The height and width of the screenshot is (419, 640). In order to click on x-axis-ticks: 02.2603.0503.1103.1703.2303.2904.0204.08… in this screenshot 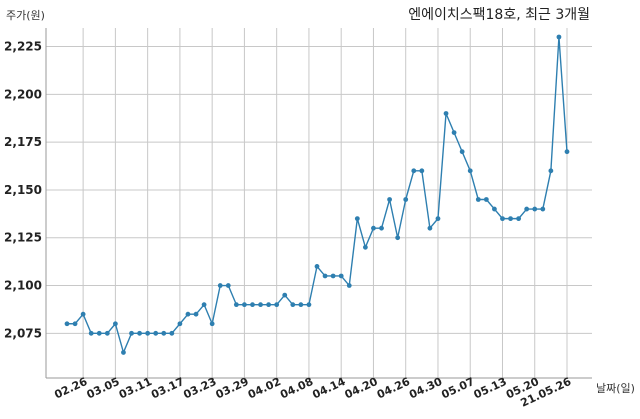, I will do `click(312, 392)`.